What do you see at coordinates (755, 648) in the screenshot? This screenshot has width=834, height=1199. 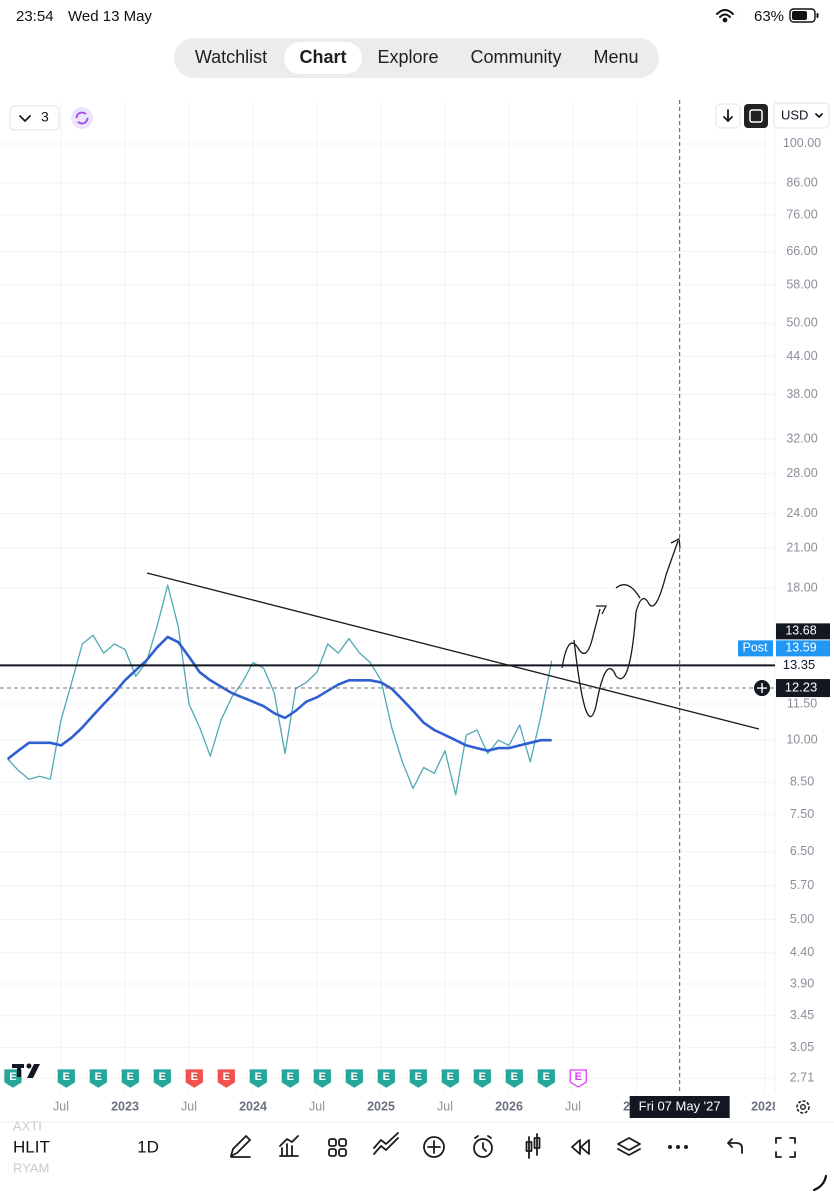 I see `post-label-bg` at bounding box center [755, 648].